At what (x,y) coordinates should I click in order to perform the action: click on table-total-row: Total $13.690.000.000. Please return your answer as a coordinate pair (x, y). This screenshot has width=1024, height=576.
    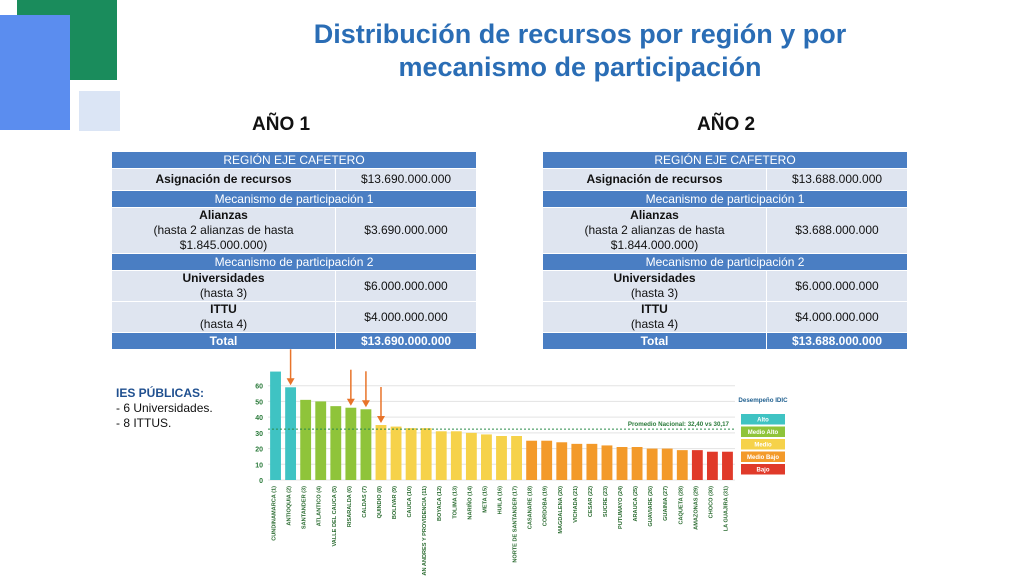
    Looking at the image, I should click on (294, 341).